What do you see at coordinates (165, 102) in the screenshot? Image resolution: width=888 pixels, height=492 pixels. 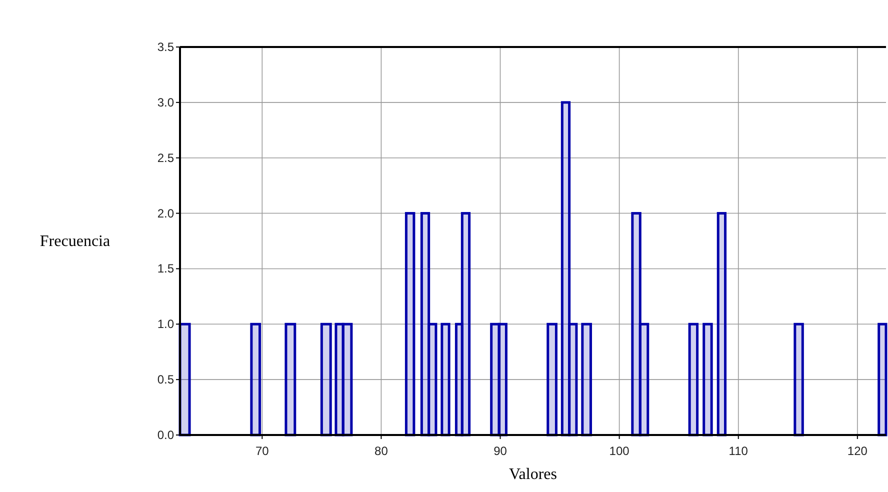 I see `y-tick-label: 3.0` at bounding box center [165, 102].